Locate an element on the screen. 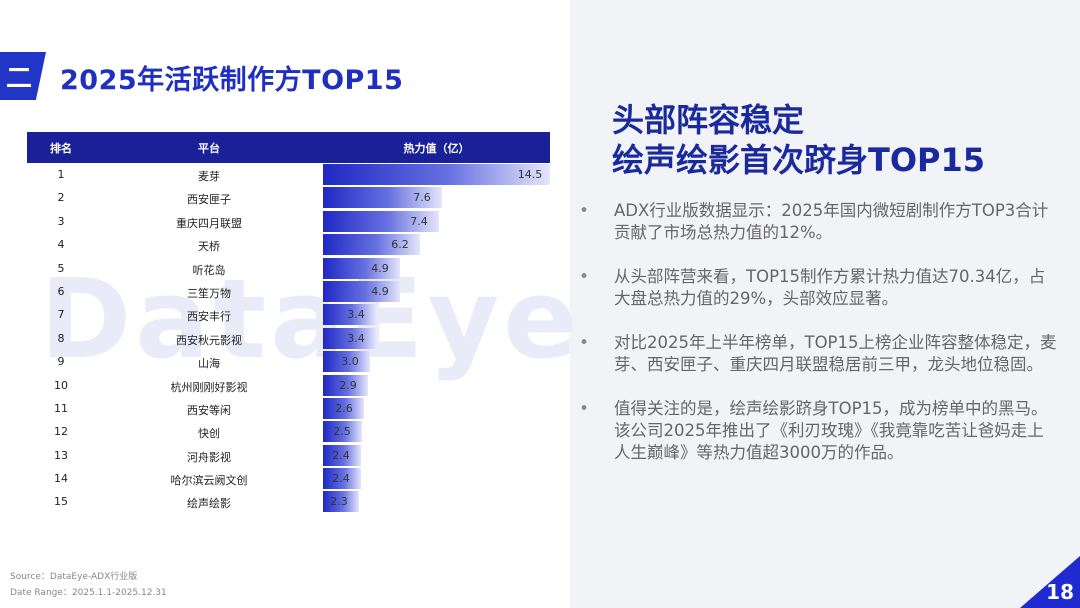 The height and width of the screenshot is (608, 1080). platform-cell: 山海 is located at coordinates (209, 364).